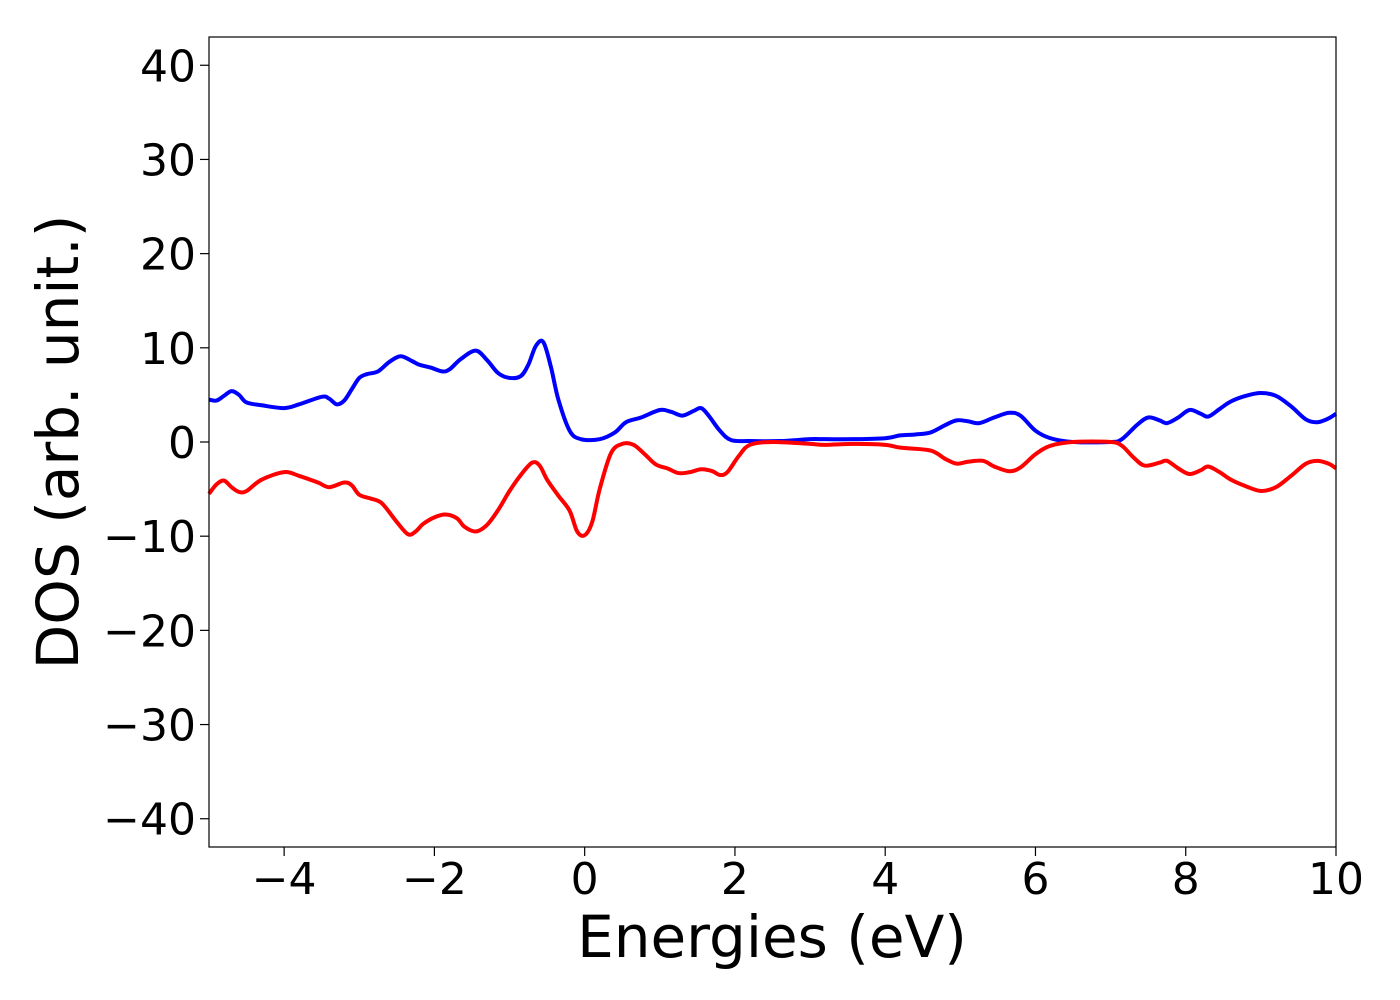  I want to click on y-tick-label: 30, so click(168, 160).